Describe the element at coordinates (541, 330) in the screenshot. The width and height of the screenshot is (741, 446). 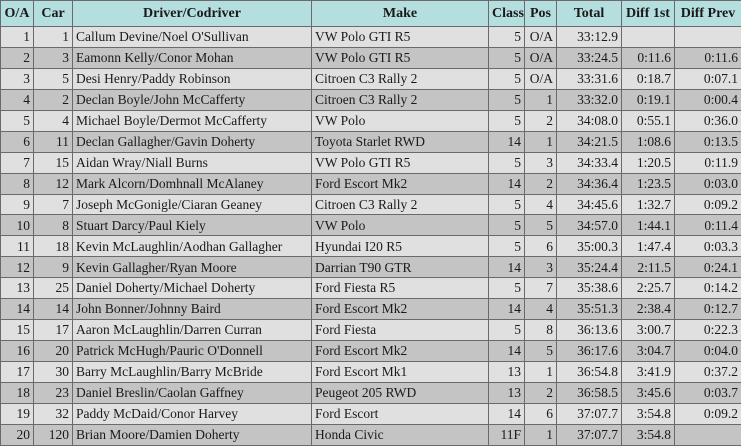
I see `cell-pos: 8` at that location.